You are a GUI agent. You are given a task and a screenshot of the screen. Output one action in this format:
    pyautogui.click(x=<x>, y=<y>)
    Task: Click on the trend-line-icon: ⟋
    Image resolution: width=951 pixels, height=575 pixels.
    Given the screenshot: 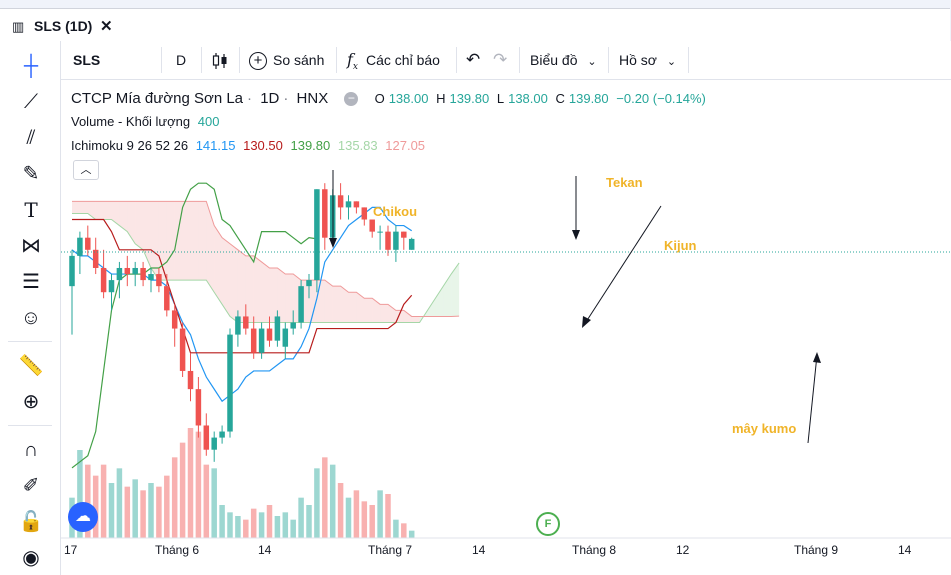 What is the action you would take?
    pyautogui.click(x=31, y=102)
    